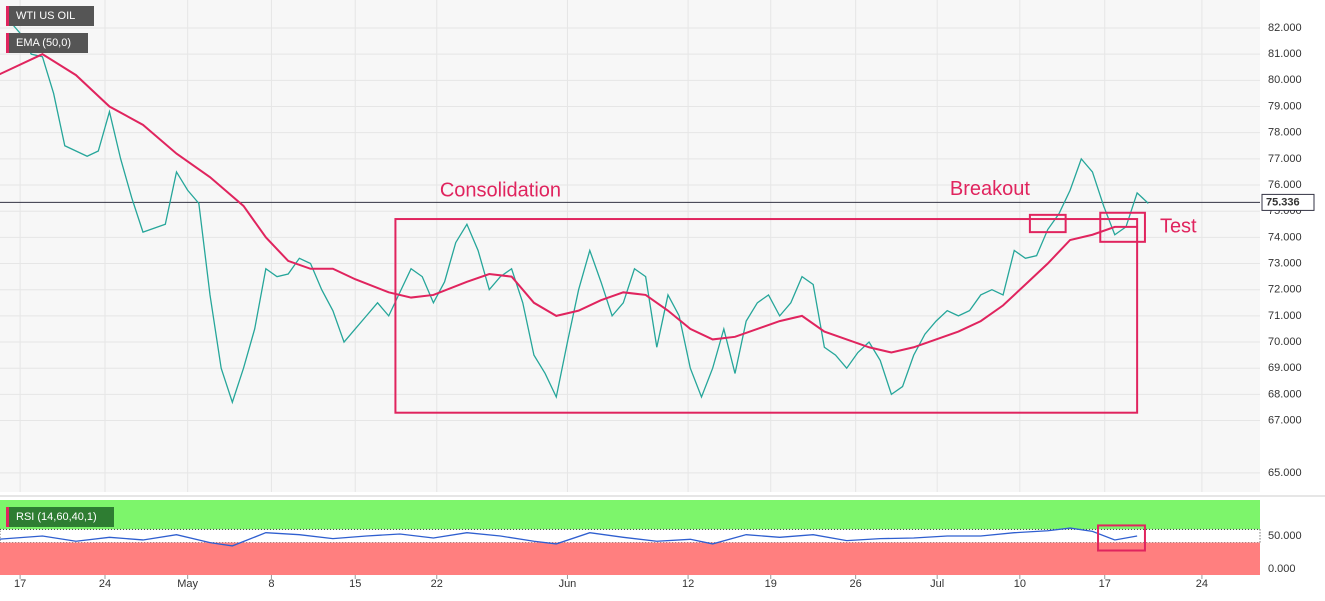 Image resolution: width=1325 pixels, height=601 pixels. What do you see at coordinates (630, 536) in the screenshot?
I see `neutral-zone` at bounding box center [630, 536].